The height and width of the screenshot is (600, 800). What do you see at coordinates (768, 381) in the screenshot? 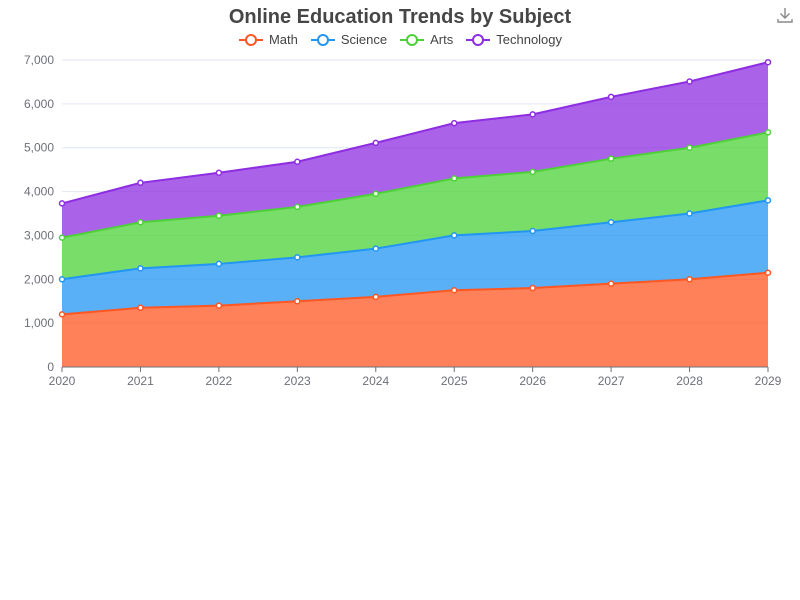
I see `x-tick-label: 2029` at bounding box center [768, 381].